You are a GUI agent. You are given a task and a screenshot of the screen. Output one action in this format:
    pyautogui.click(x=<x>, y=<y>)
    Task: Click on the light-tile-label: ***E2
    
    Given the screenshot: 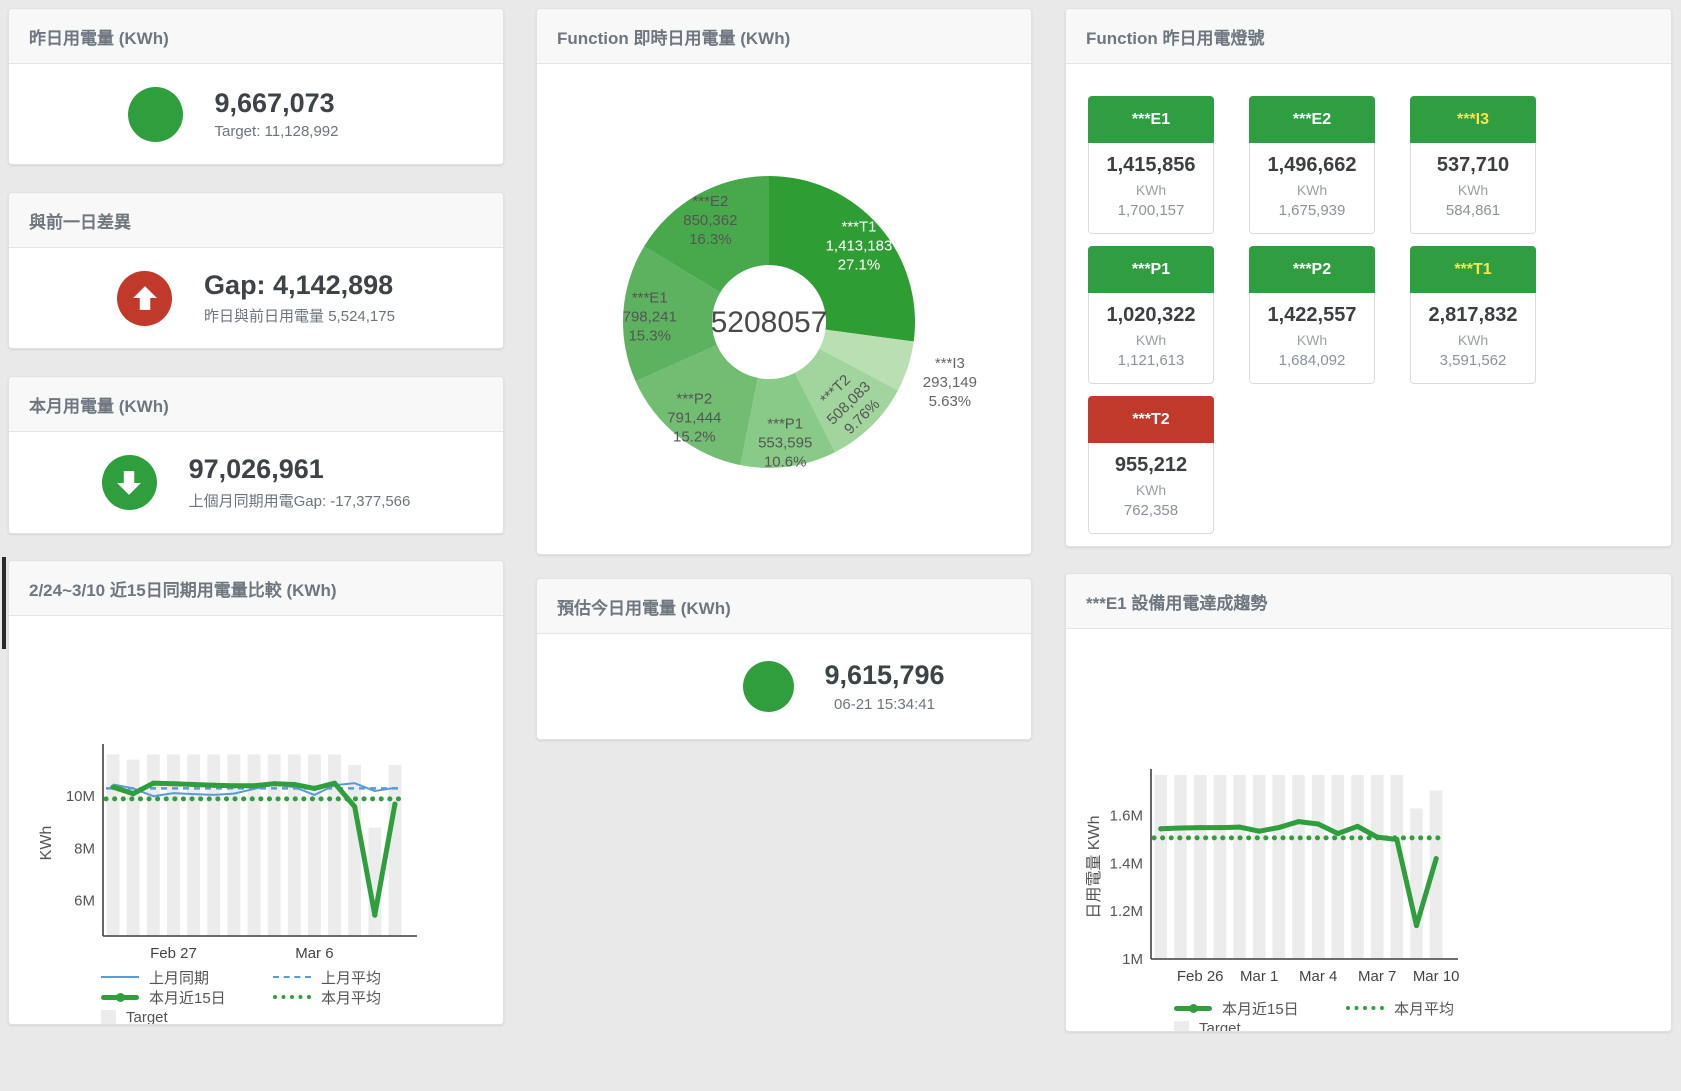 What is the action you would take?
    pyautogui.click(x=1312, y=119)
    